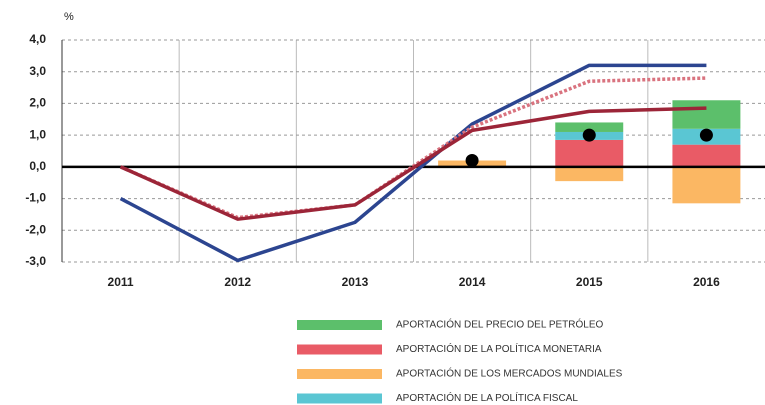 Image resolution: width=765 pixels, height=405 pixels. I want to click on y-tick-label: 3,0, so click(37, 71).